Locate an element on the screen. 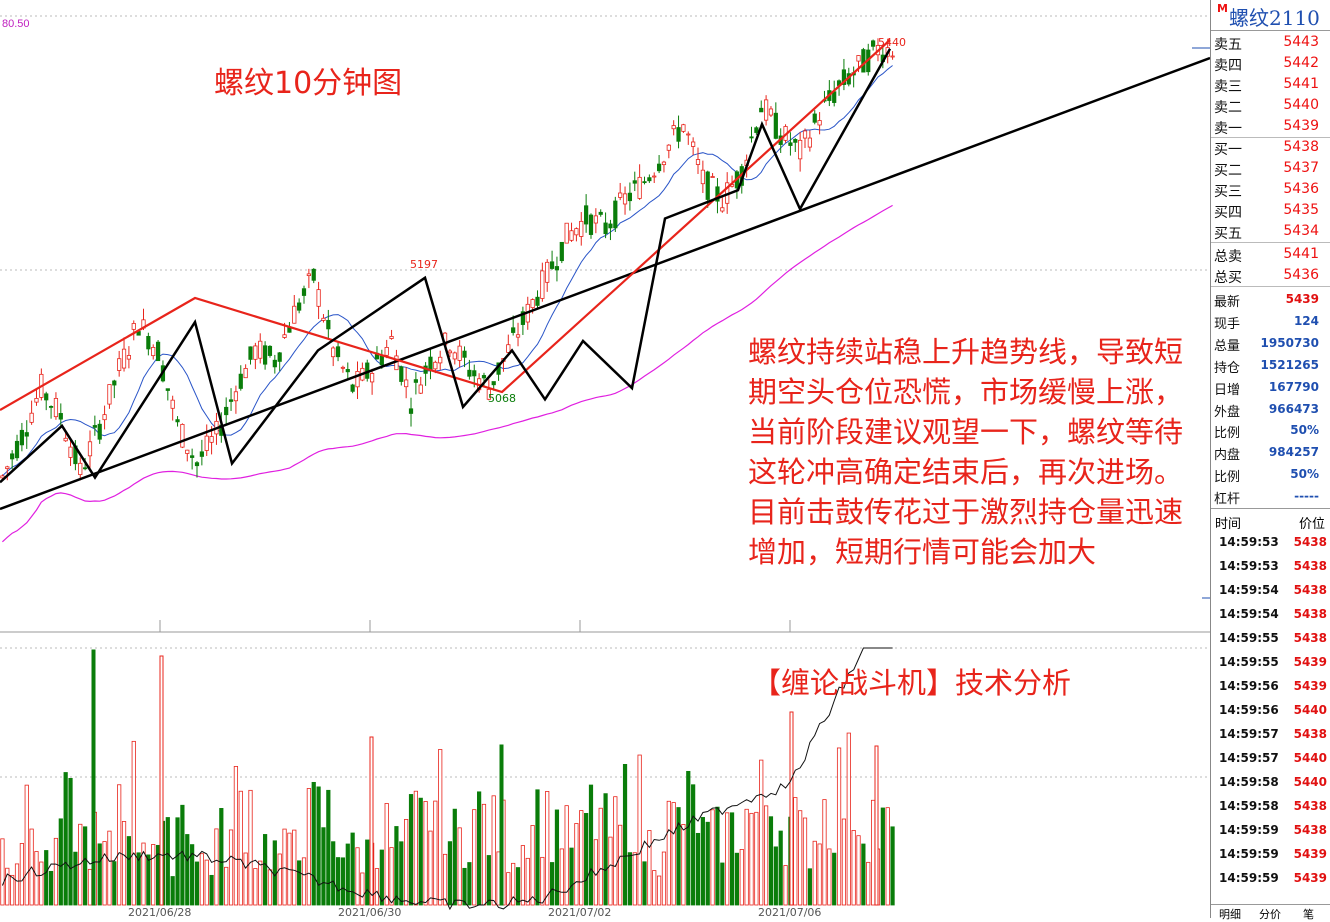 This screenshot has height=922, width=1330. tick-row: 14:59:55 5439 is located at coordinates (1270, 662).